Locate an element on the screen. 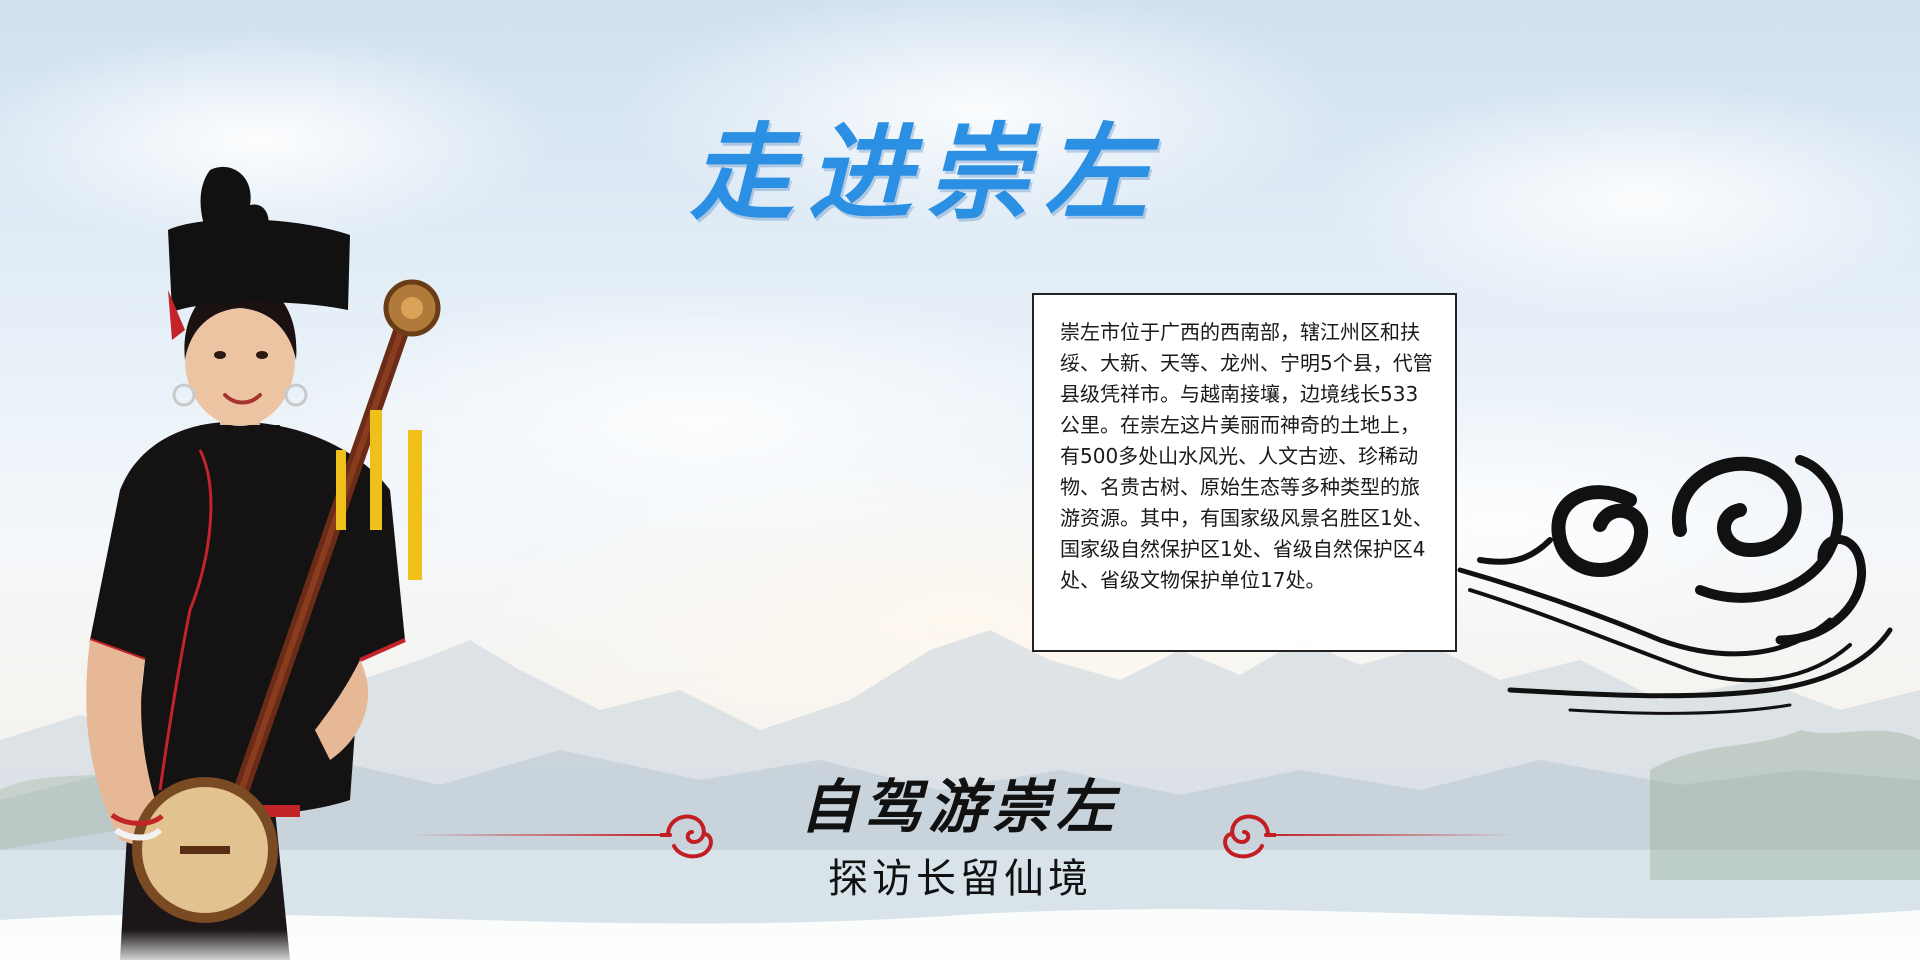  bottom-fade is located at coordinates (960, 948).